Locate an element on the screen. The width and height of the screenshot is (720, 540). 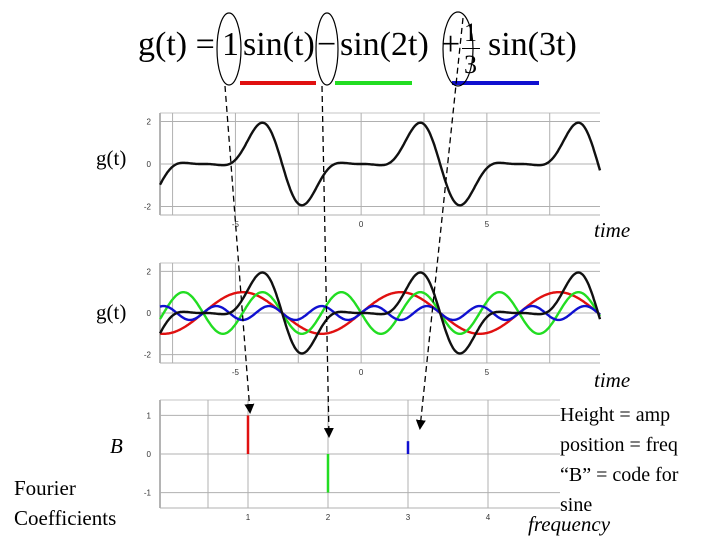
coef3-circle is located at coordinates (458, 49).